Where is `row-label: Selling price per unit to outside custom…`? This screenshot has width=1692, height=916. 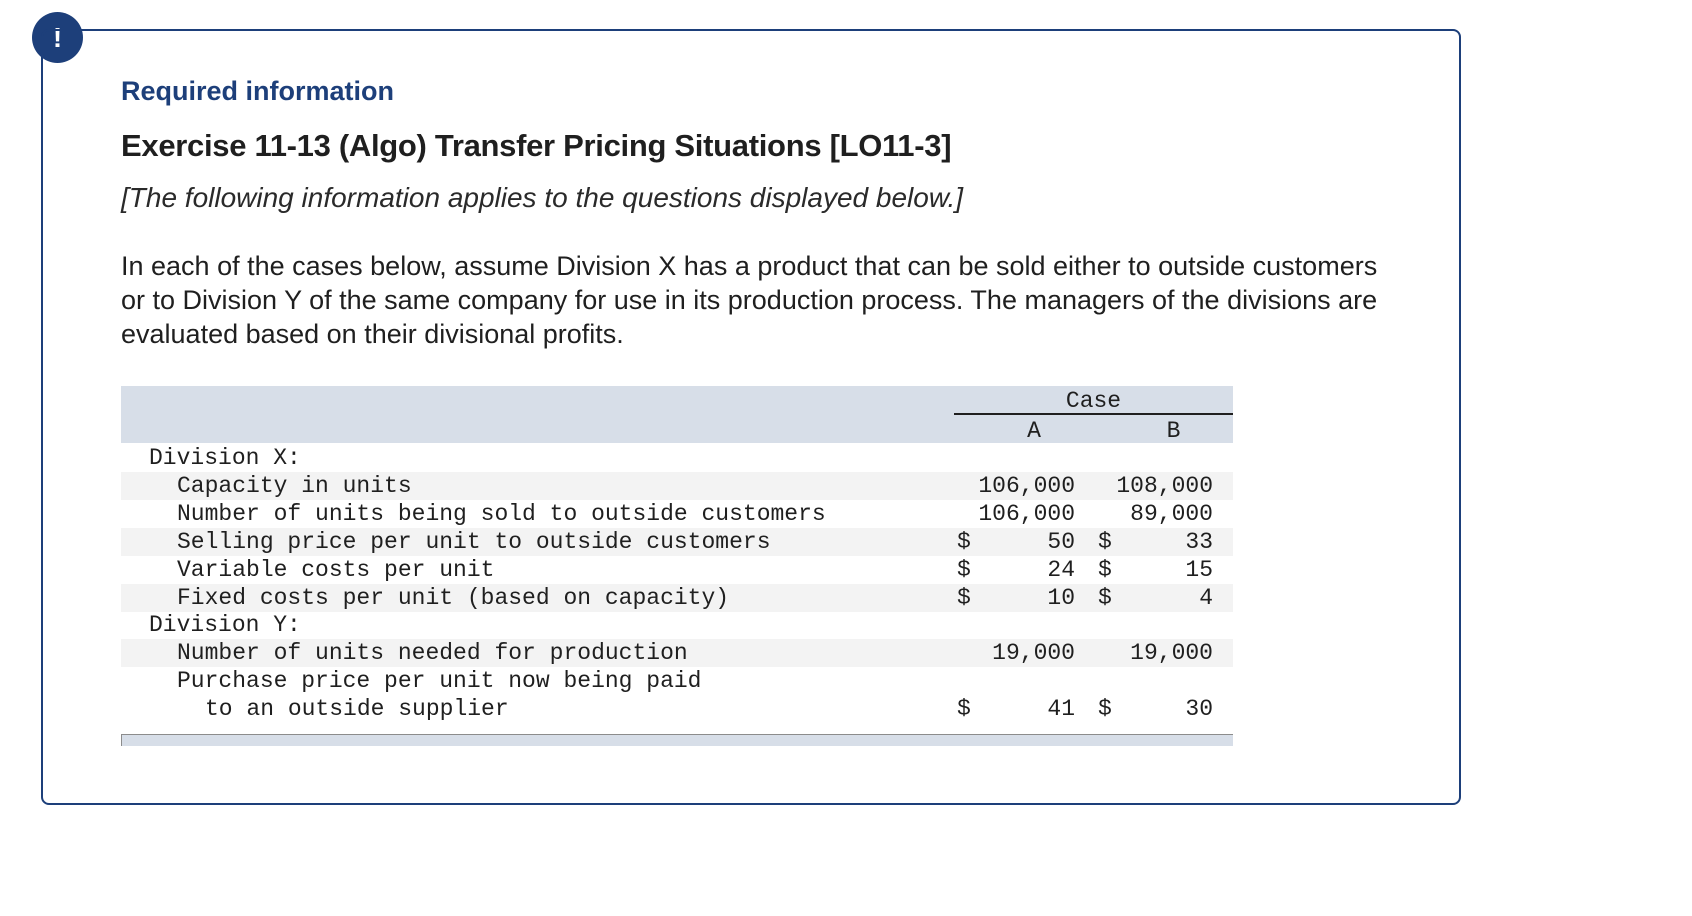
row-label: Selling price per unit to outside custom… is located at coordinates (474, 542).